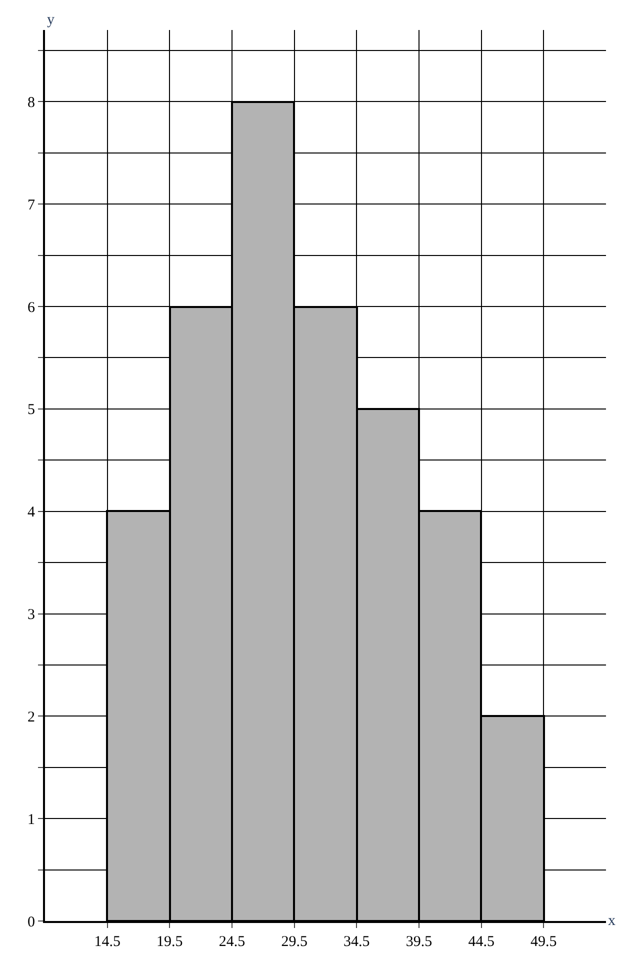 The image size is (631, 966). What do you see at coordinates (543, 942) in the screenshot?
I see `x-tick-label: 49.5` at bounding box center [543, 942].